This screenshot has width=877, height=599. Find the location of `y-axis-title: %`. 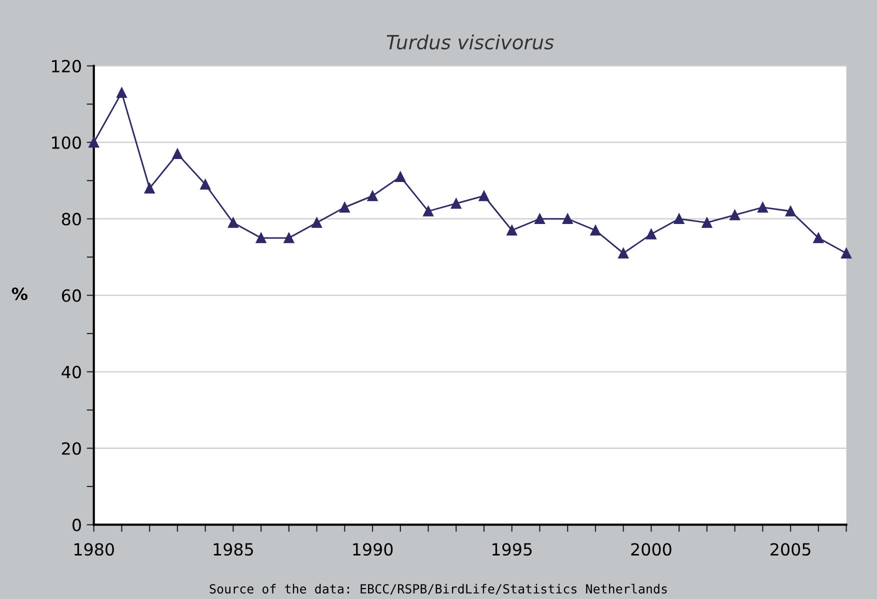

y-axis-title: % is located at coordinates (20, 294).